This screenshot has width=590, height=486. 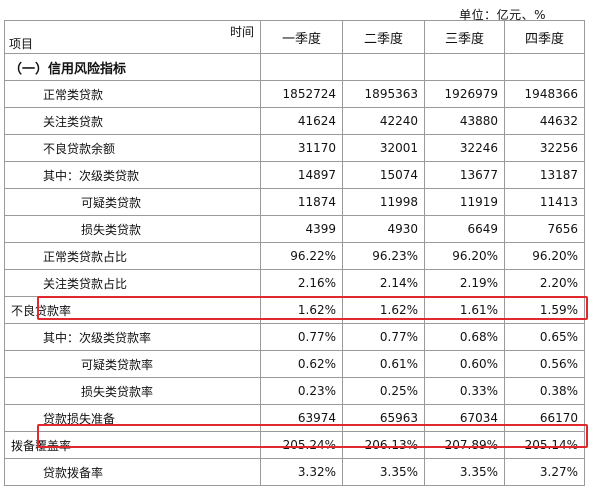 I want to click on row-label: 可疑类贷款率, so click(x=132, y=364).